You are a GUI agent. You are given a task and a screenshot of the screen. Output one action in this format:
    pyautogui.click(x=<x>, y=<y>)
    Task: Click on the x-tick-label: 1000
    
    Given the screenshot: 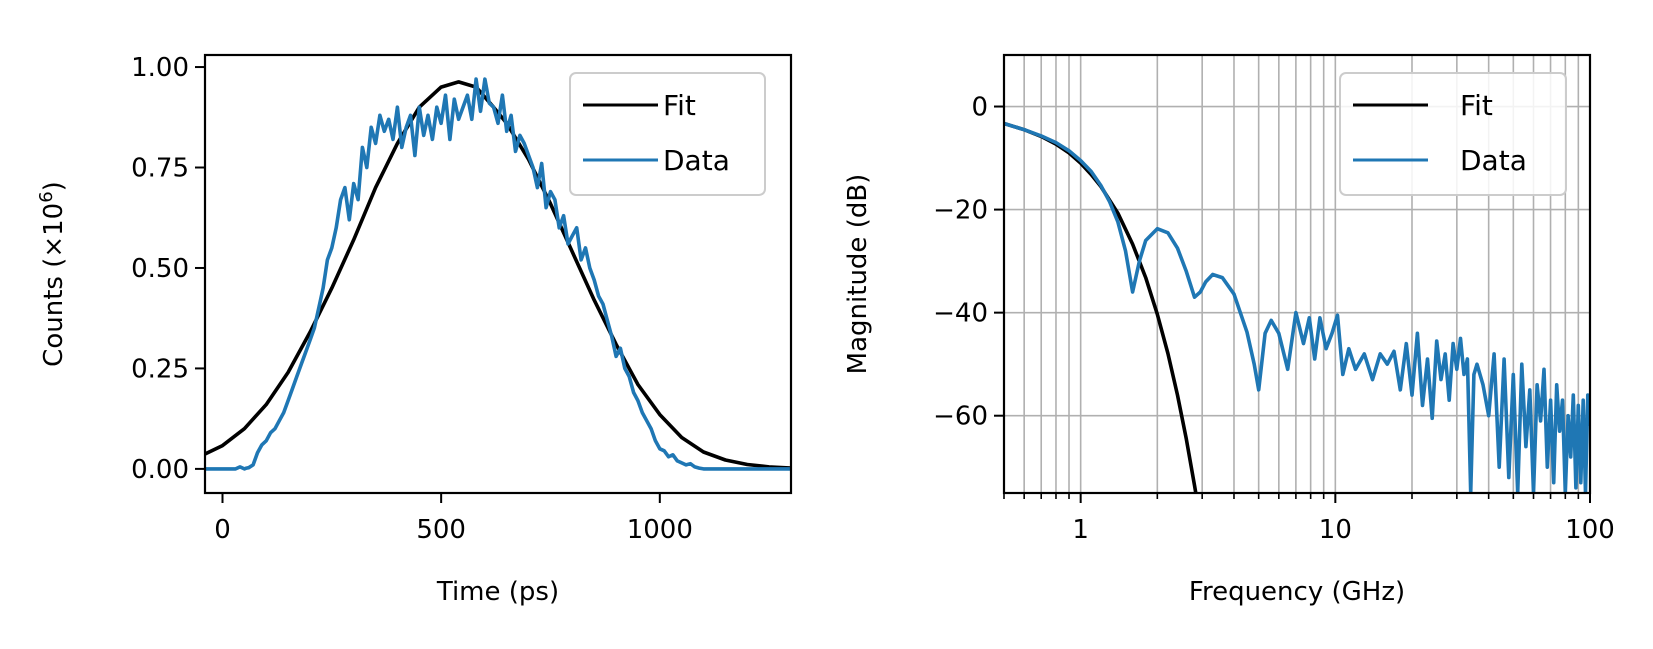 What is the action you would take?
    pyautogui.click(x=660, y=530)
    